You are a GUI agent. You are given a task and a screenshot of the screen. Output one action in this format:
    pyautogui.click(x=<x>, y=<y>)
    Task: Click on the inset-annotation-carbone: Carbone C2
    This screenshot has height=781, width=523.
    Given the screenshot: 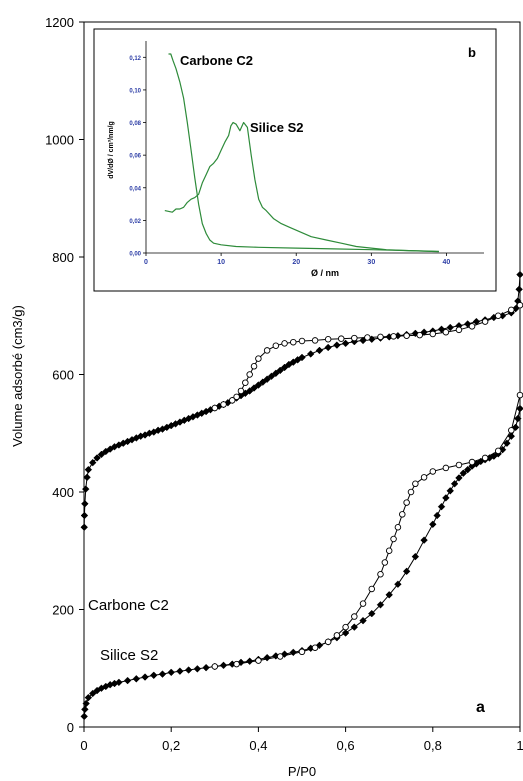 What is the action you would take?
    pyautogui.click(x=216, y=60)
    